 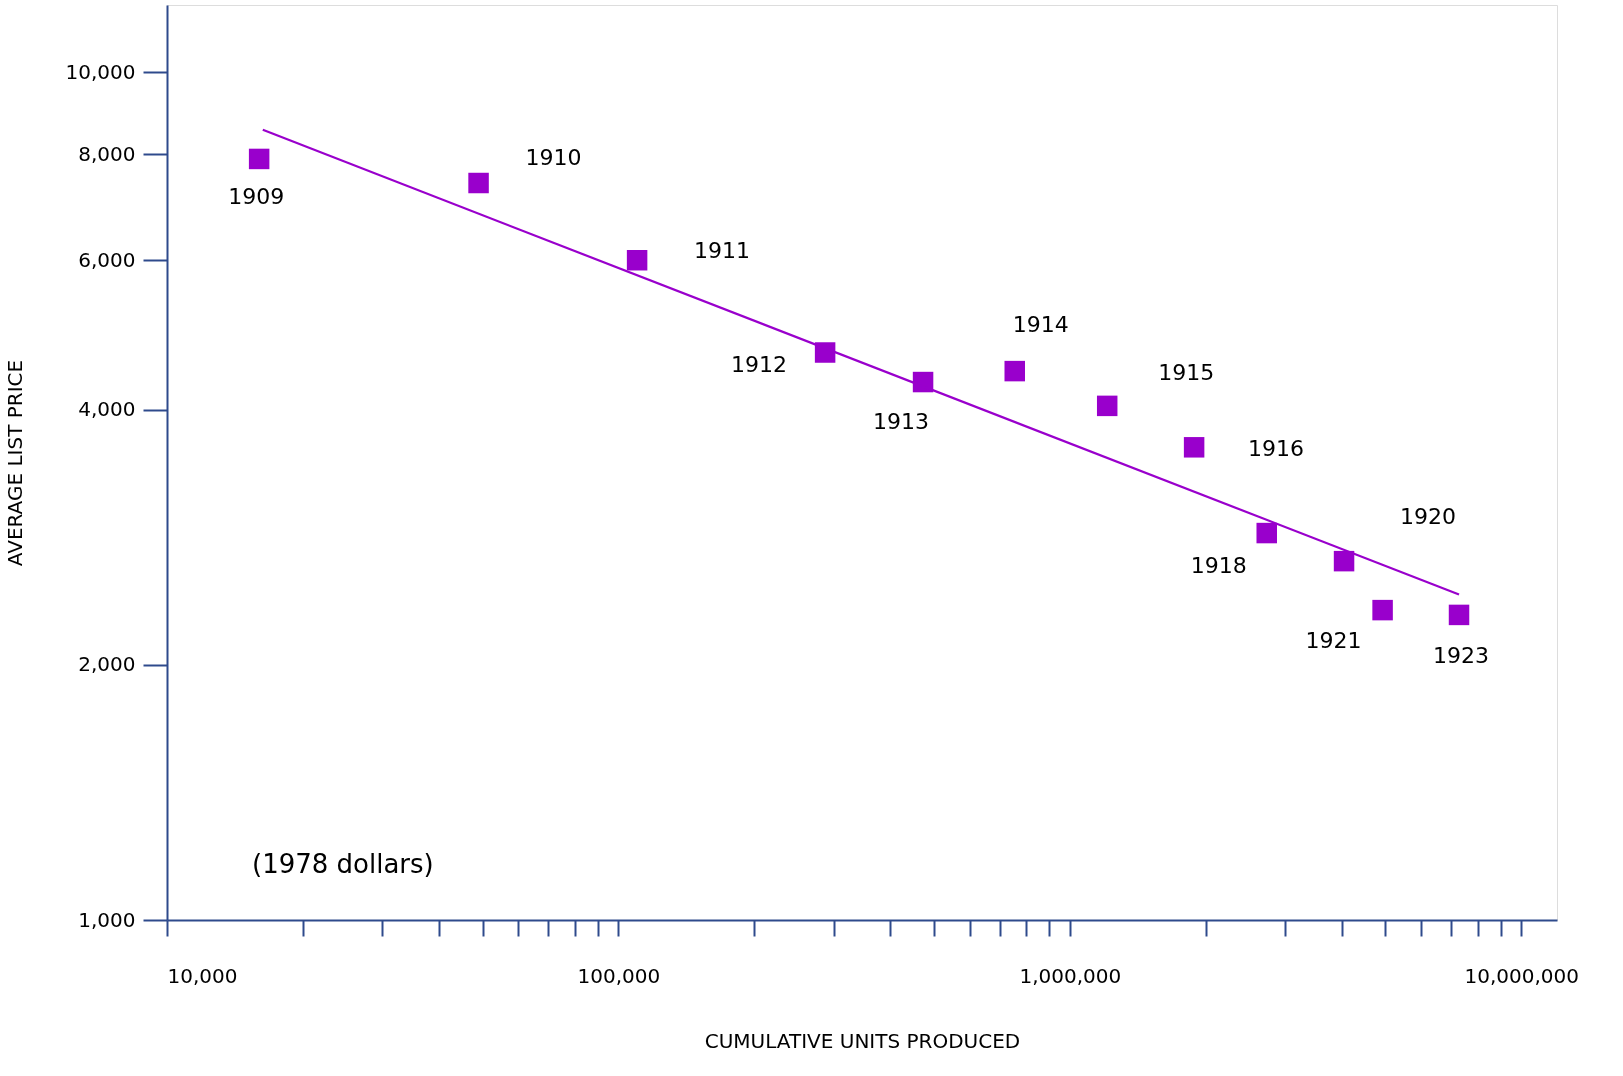 I want to click on annotation: 1918, so click(x=1218, y=566).